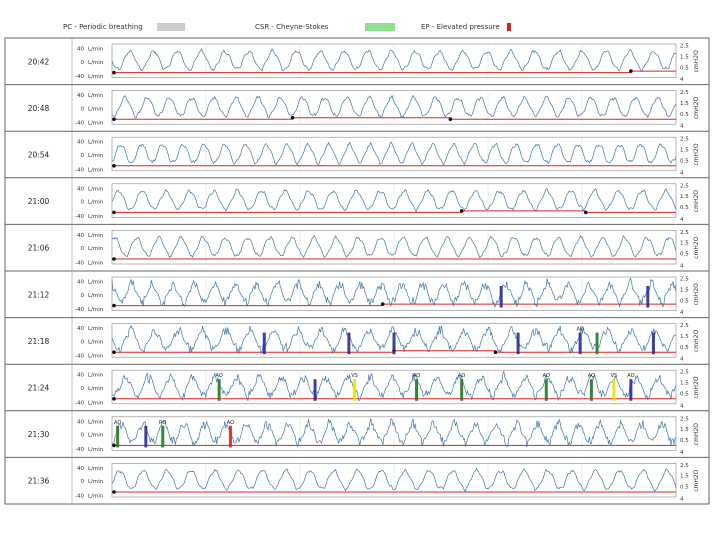 This screenshot has width=720, height=540. Describe the element at coordinates (39, 155) in the screenshot. I see `row-time-label: 20:54` at that location.